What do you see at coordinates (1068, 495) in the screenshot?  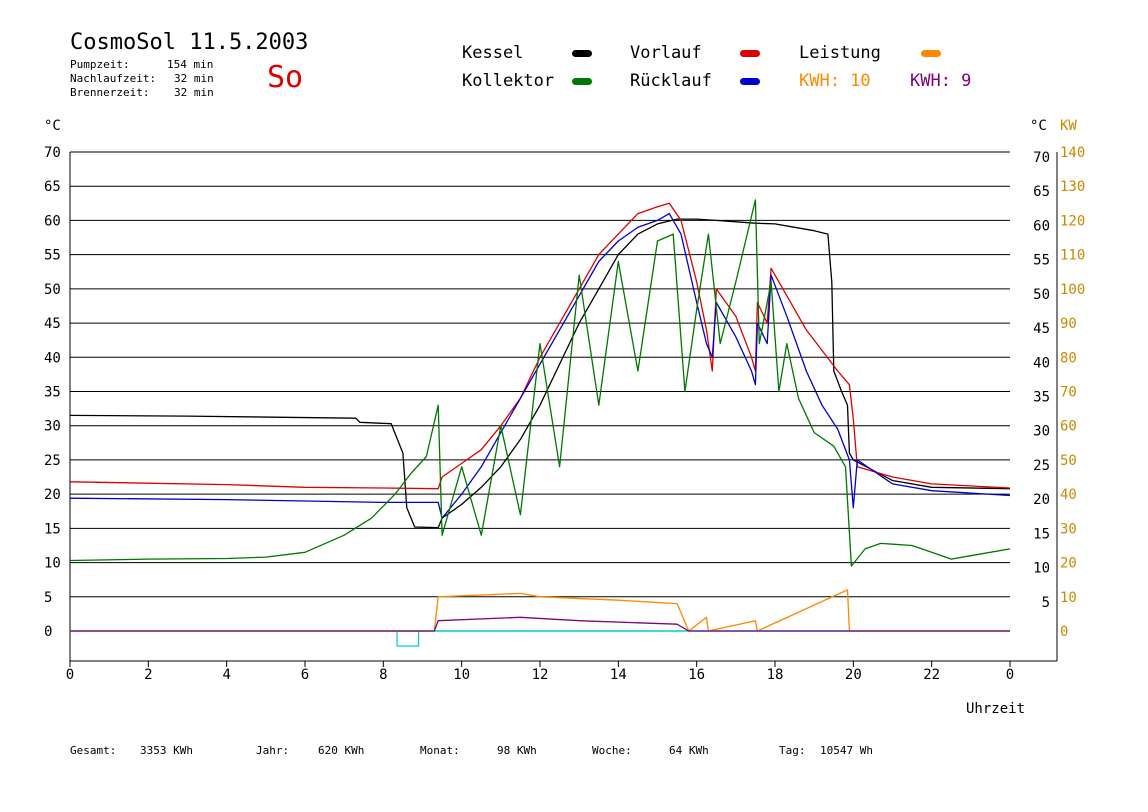 I see `y2-tick-label: 40` at bounding box center [1068, 495].